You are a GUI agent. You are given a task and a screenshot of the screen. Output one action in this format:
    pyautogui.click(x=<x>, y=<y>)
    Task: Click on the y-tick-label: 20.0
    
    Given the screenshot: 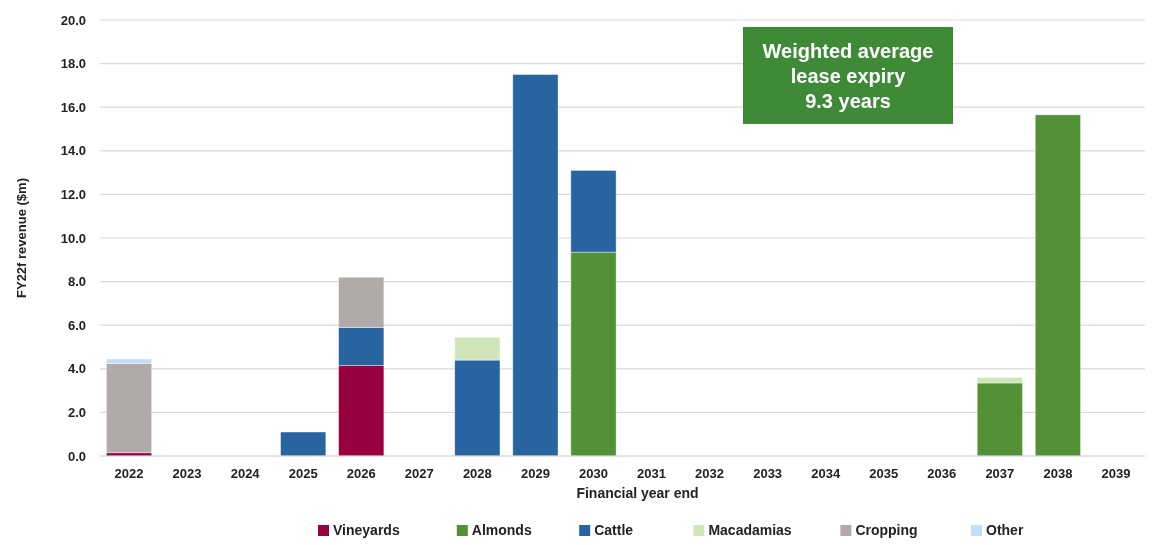 What is the action you would take?
    pyautogui.click(x=73, y=20)
    